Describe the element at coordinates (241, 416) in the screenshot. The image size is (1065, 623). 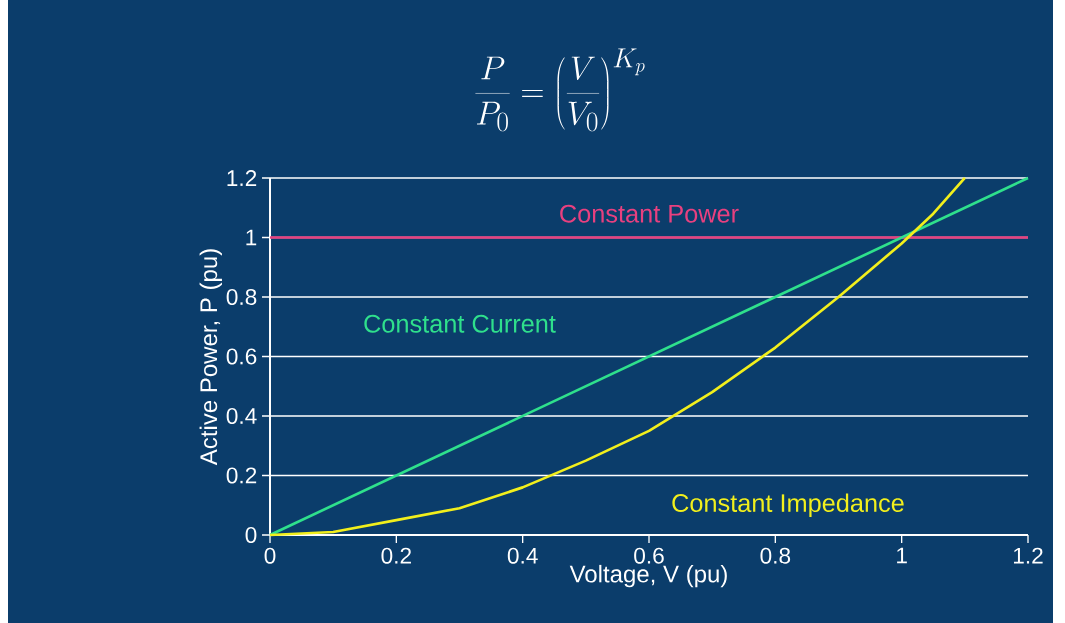
I see `y-tick-label: 0.4` at that location.